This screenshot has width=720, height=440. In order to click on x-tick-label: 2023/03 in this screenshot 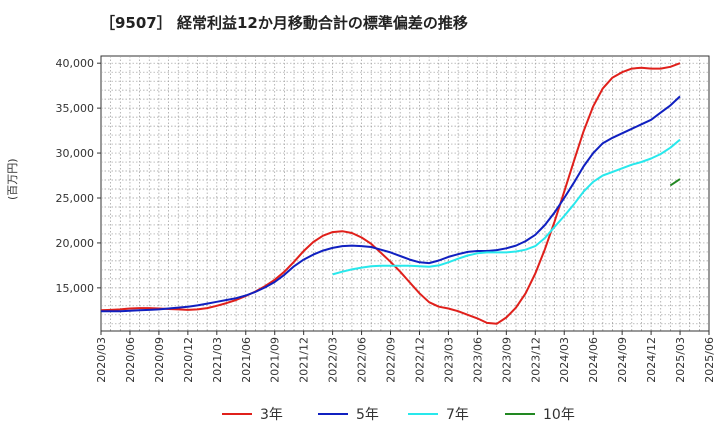, I will do `click(448, 360)`.